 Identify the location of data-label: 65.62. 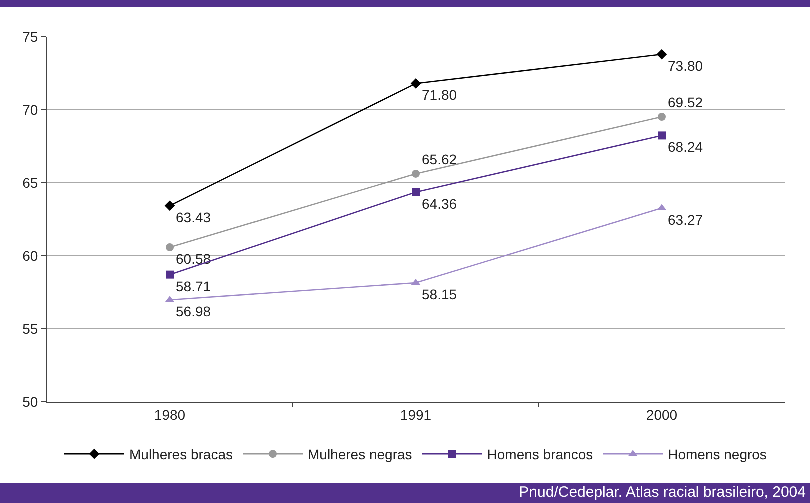
(440, 159).